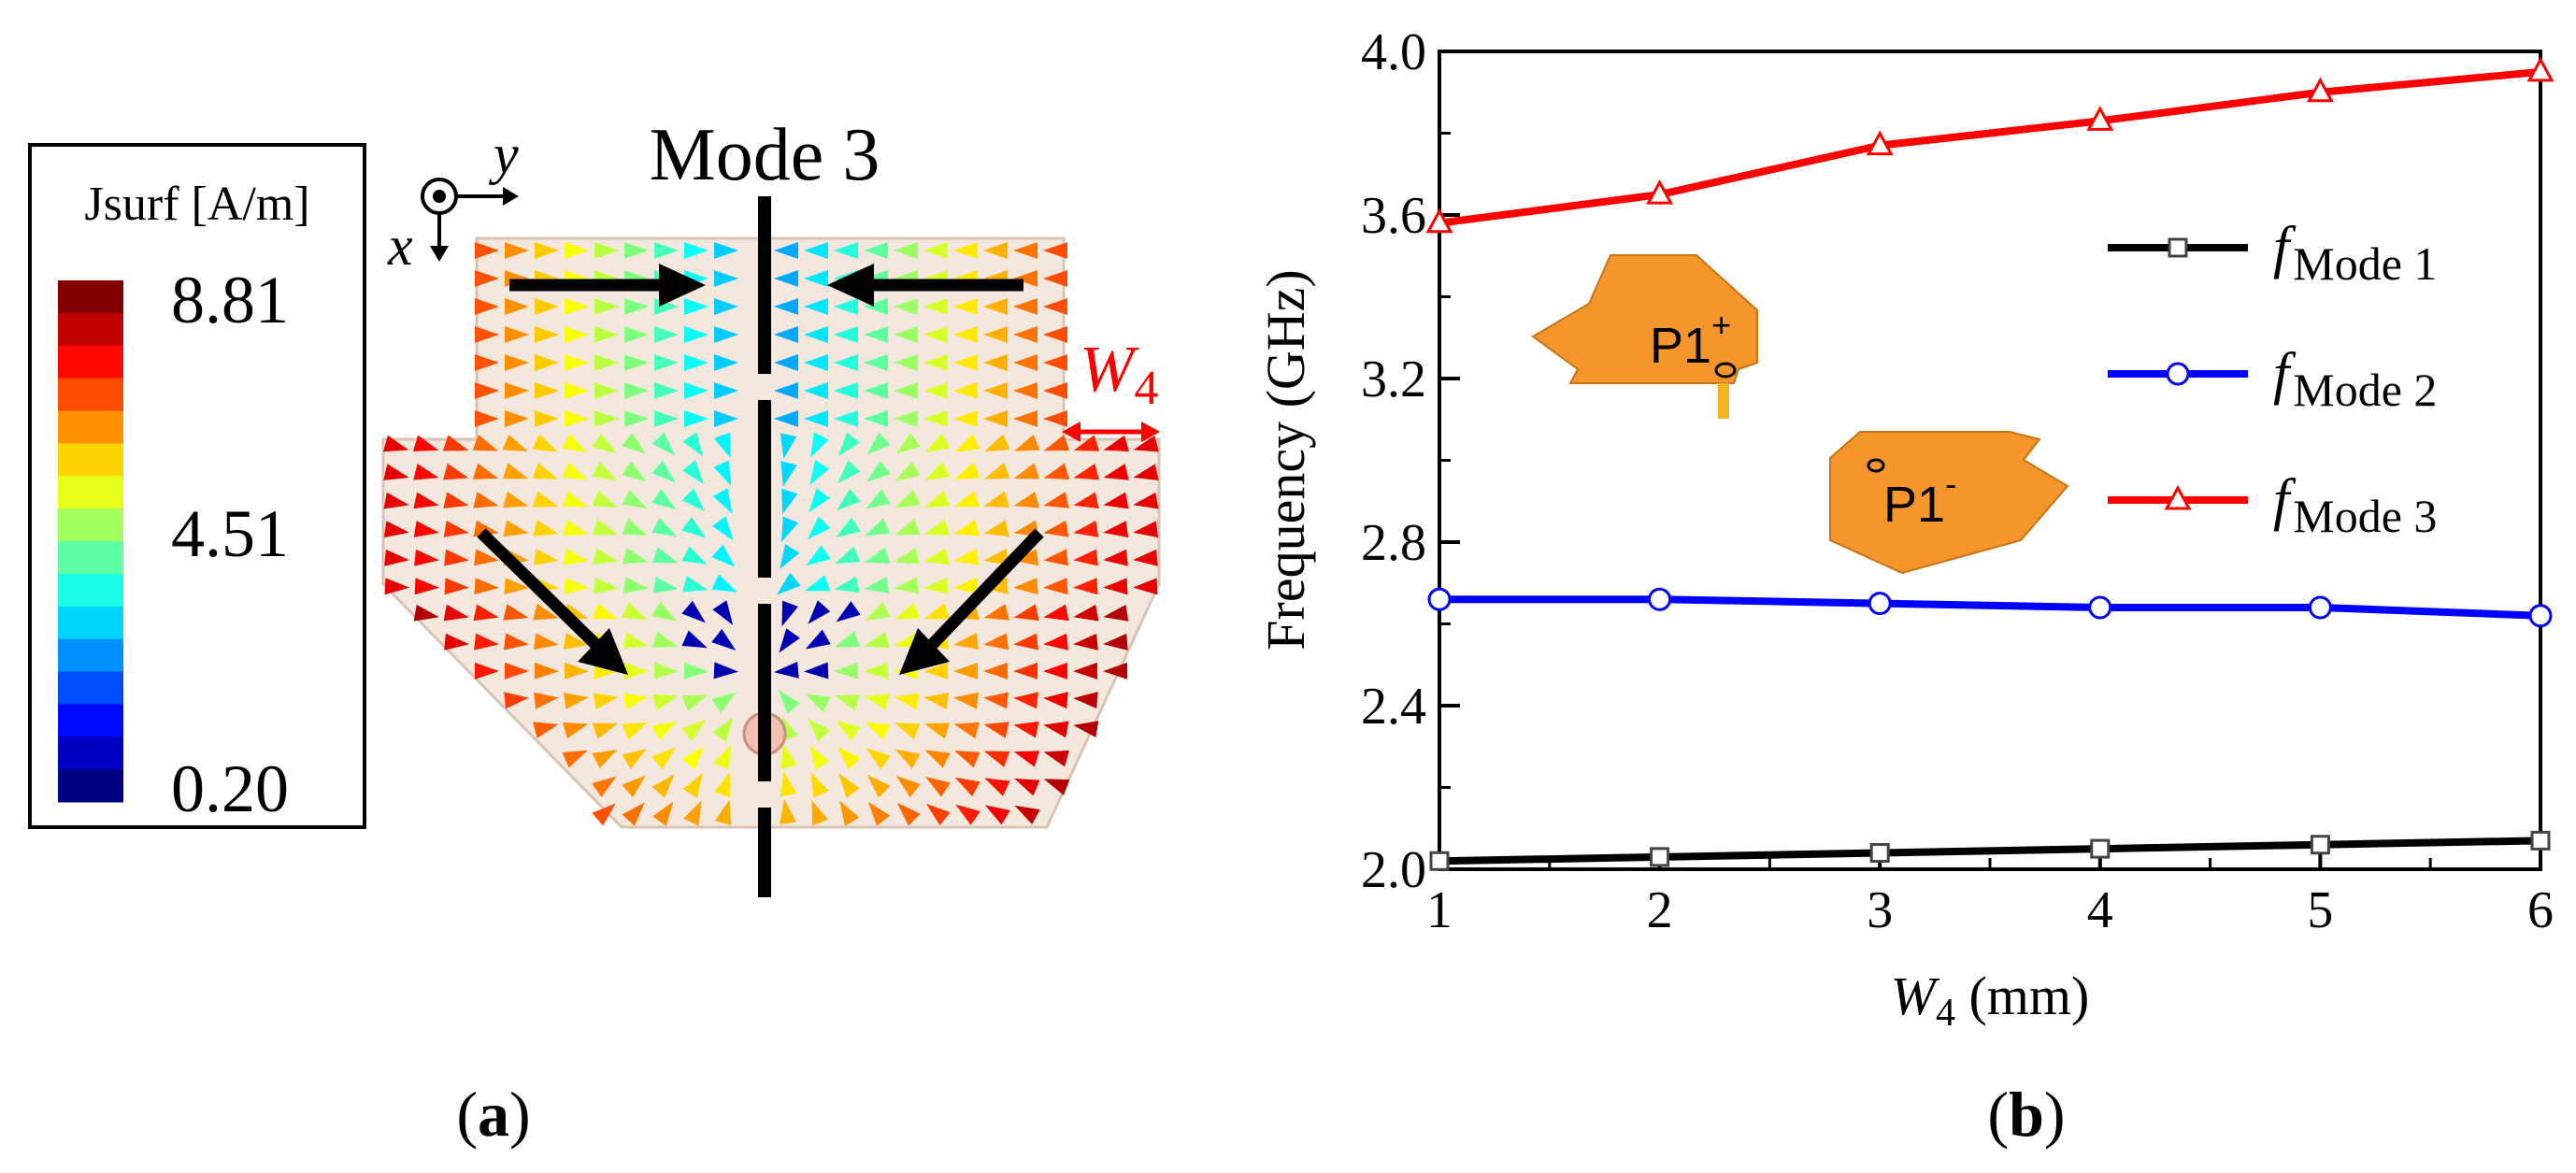 The height and width of the screenshot is (1173, 2576). I want to click on y-axis-label: y, so click(503, 154).